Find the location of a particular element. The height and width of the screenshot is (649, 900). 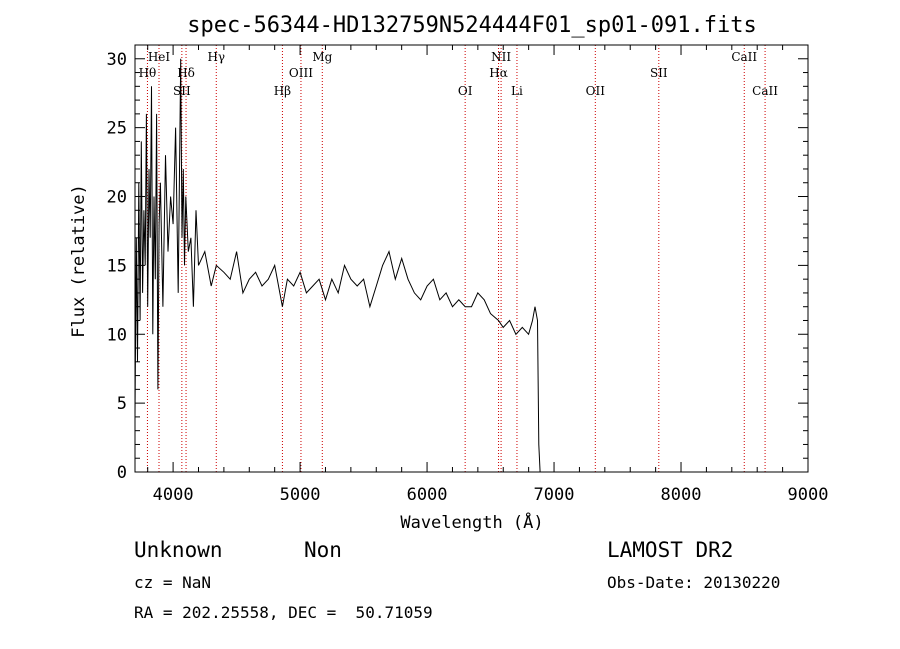

emission-line-label: OIII is located at coordinates (301, 73).